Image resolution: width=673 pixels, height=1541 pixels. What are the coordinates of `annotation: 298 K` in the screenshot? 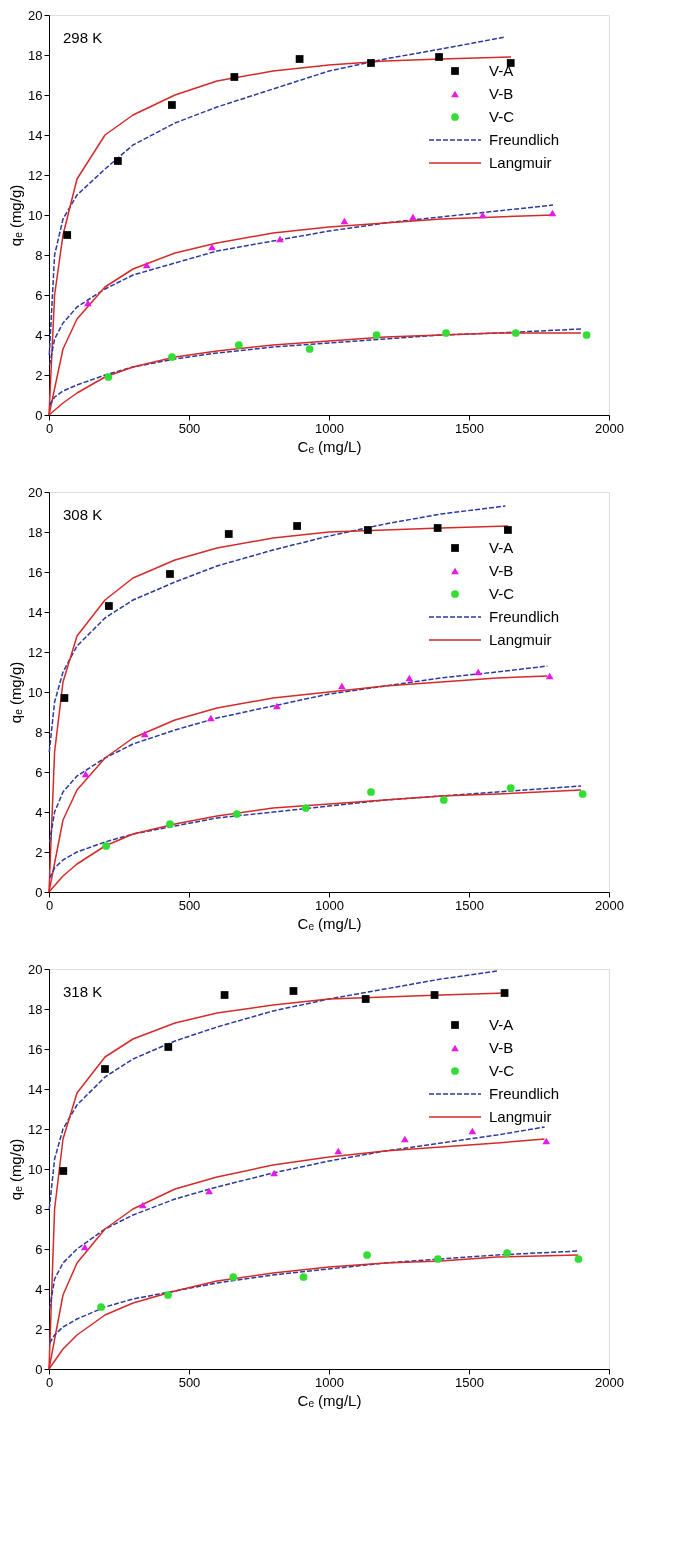 It's located at (83, 37).